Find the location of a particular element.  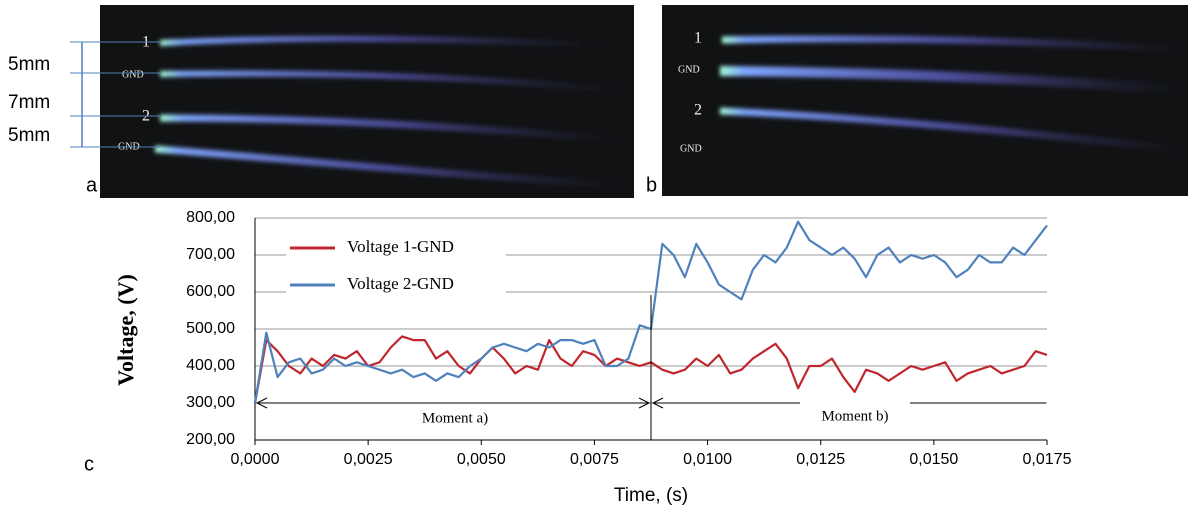

panel-label: b is located at coordinates (651, 185).